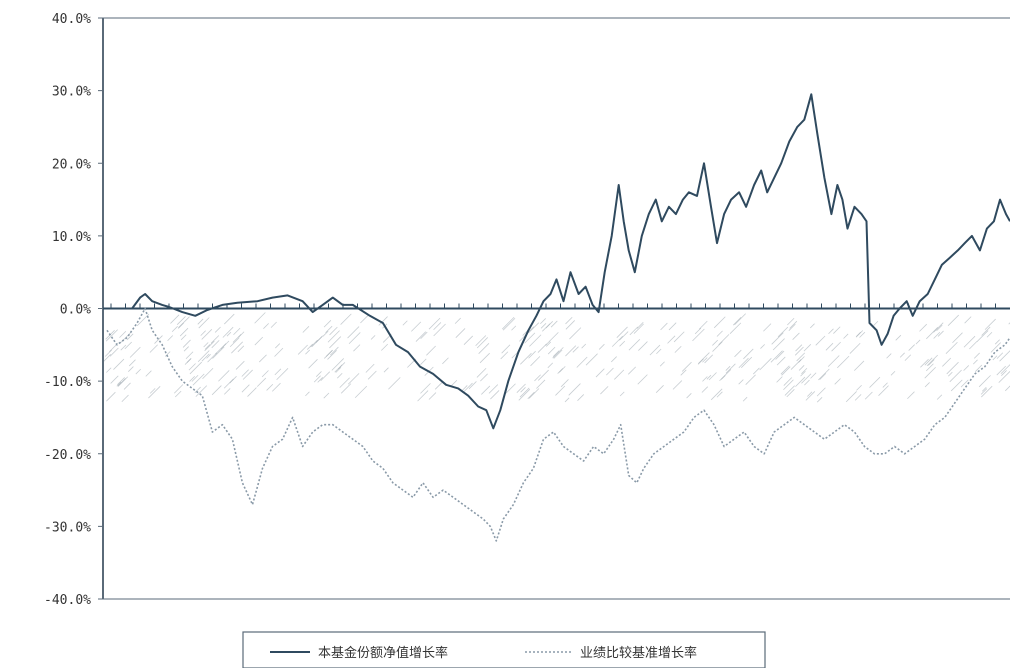 This screenshot has width=1010, height=672. What do you see at coordinates (383, 653) in the screenshot?
I see `legend-label-0: 本基金份额净值增长率` at bounding box center [383, 653].